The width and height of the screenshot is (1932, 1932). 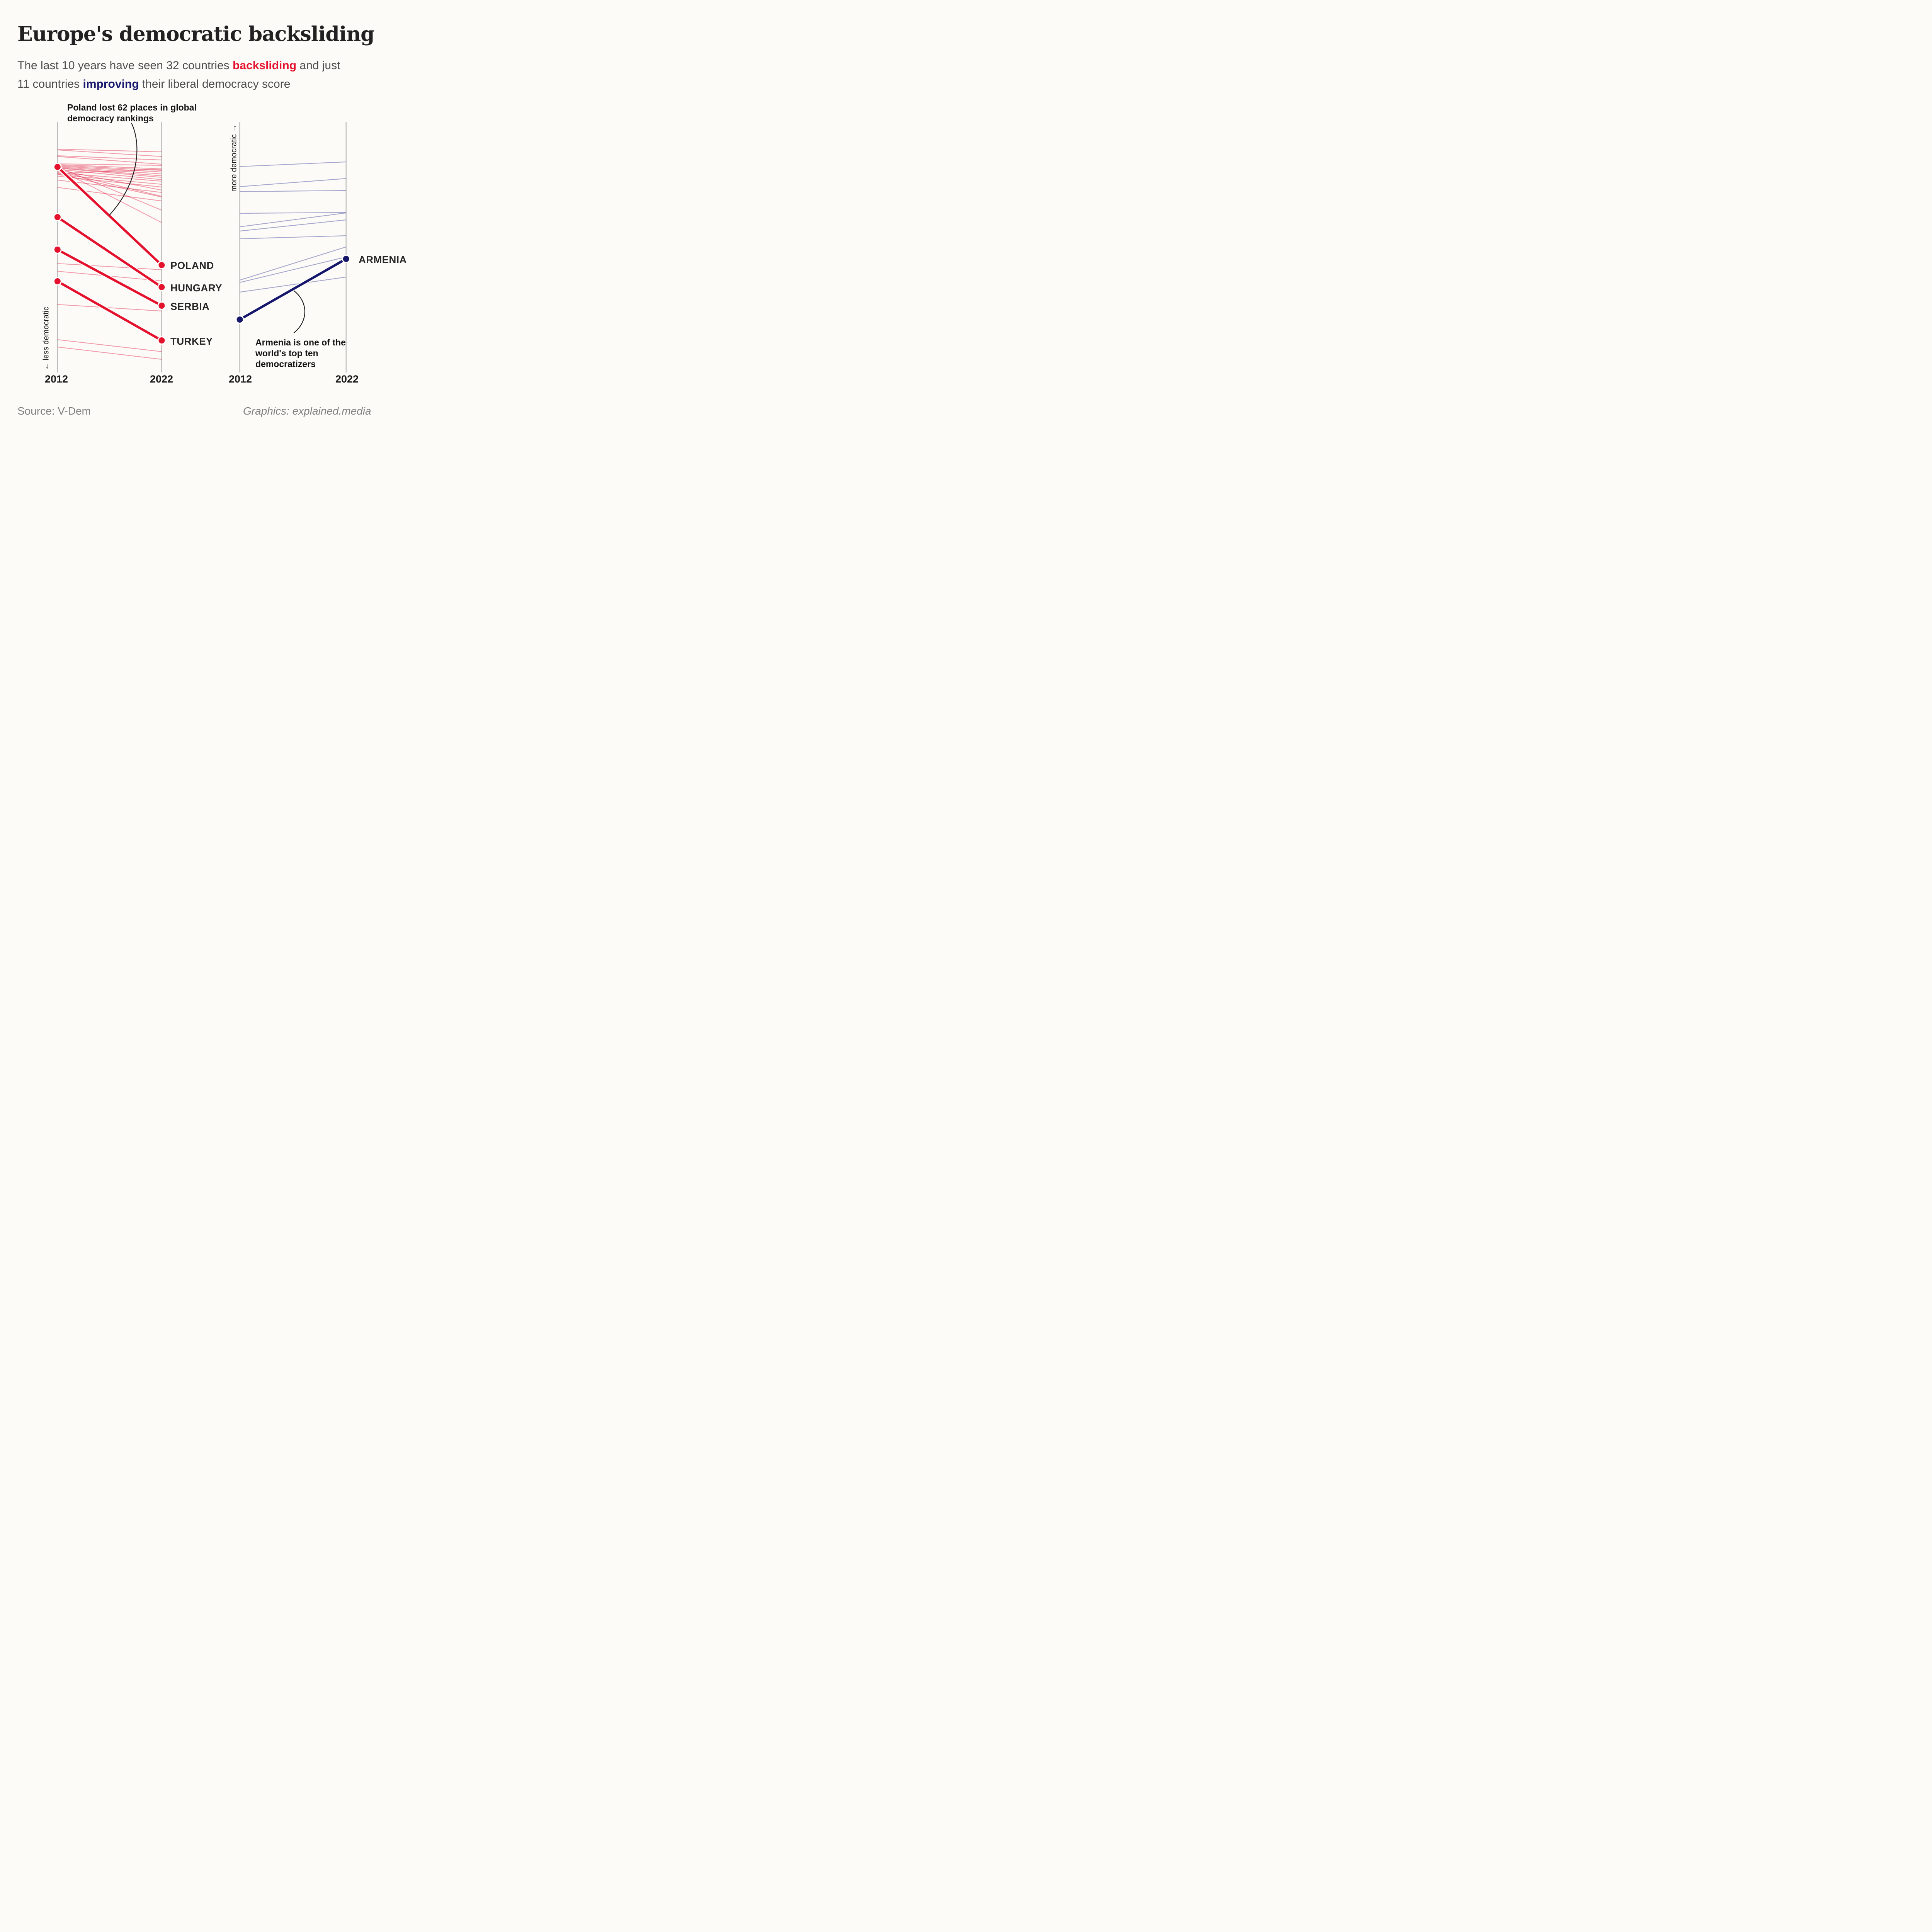 I want to click on subtitle-highlight-backsliding: backsliding, so click(x=265, y=66).